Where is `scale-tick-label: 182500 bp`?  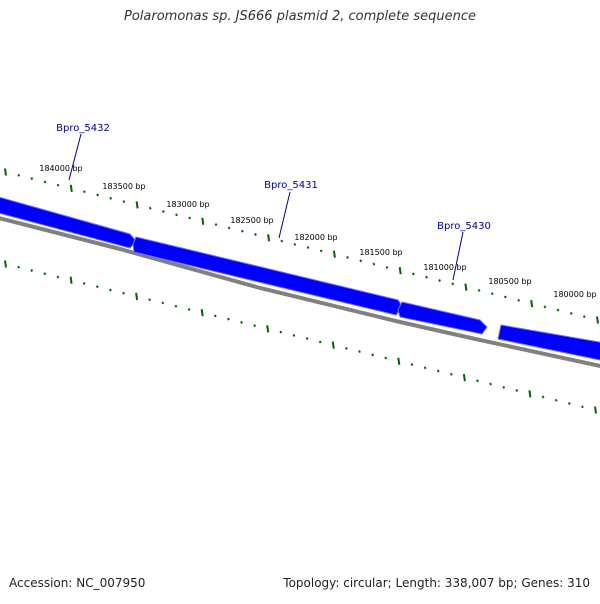 scale-tick-label: 182500 bp is located at coordinates (251, 220).